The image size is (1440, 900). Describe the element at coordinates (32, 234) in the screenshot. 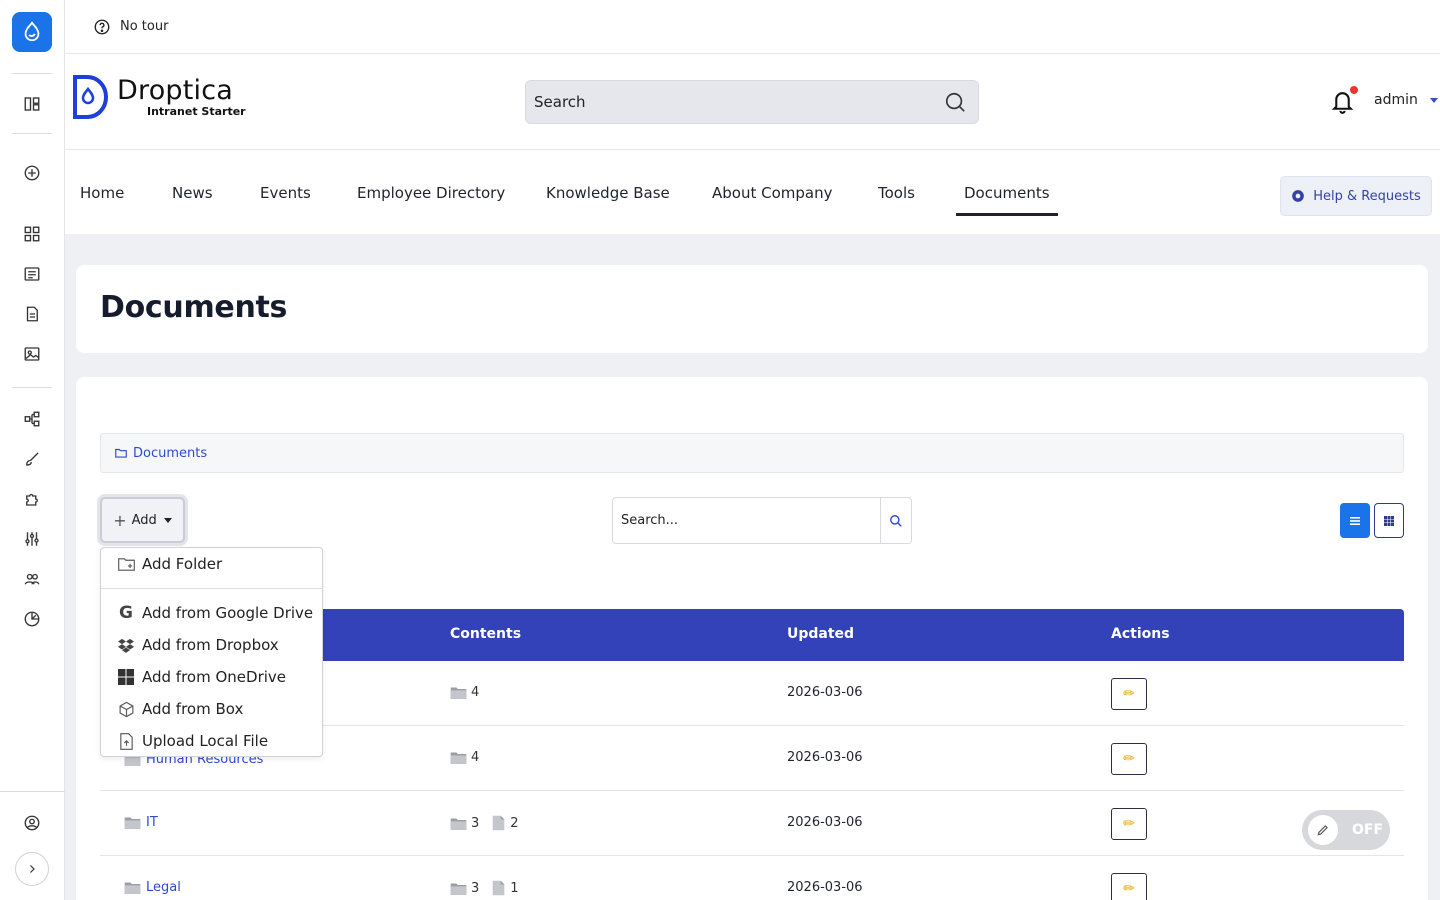

I see `dashboard-icon` at that location.